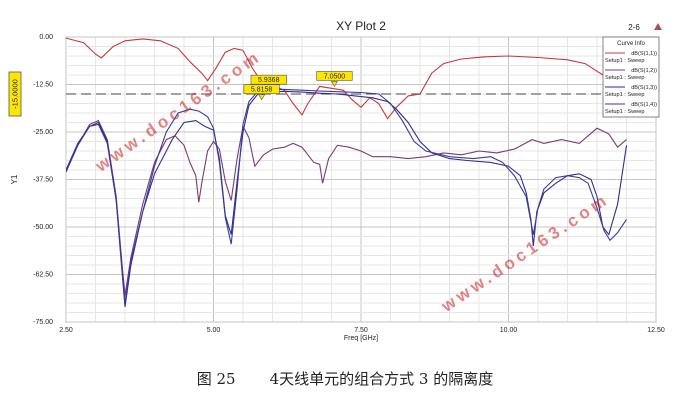 The width and height of the screenshot is (690, 410). What do you see at coordinates (46, 37) in the screenshot?
I see `y-tick-label: 0.00` at bounding box center [46, 37].